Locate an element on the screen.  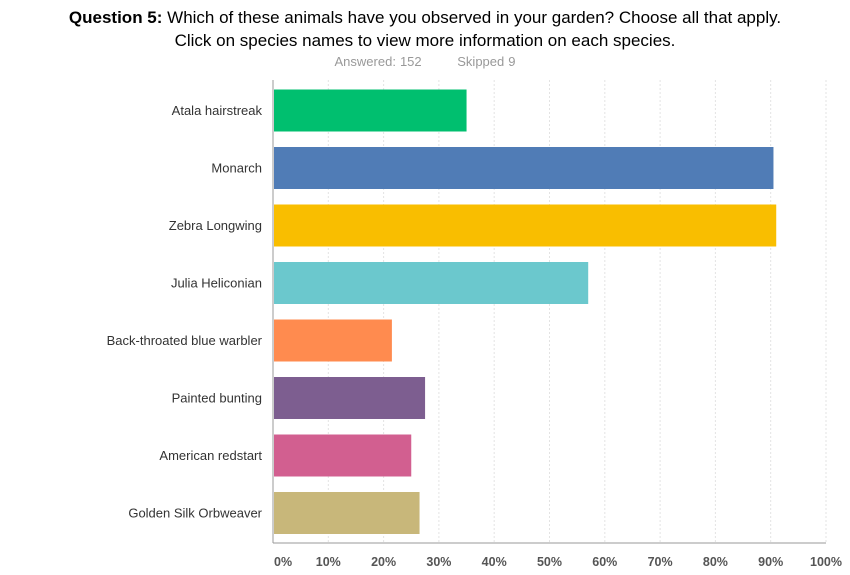
category-label: Golden Silk Orbweaver is located at coordinates (195, 513).